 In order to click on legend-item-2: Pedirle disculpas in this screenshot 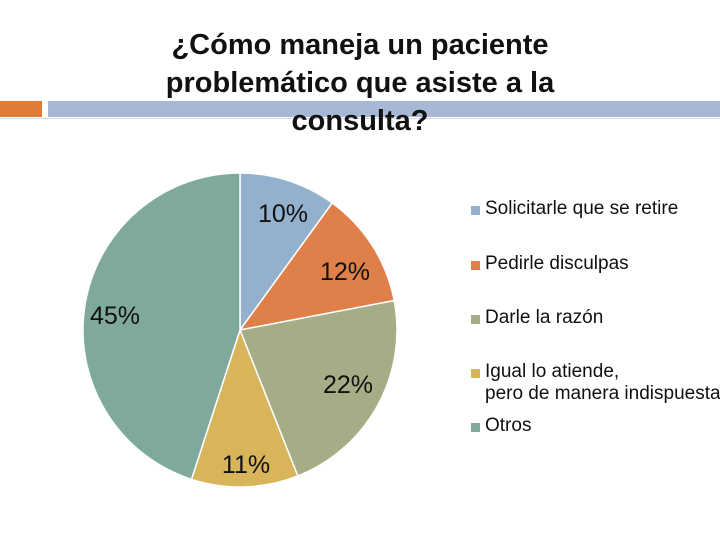, I will do `click(550, 263)`.